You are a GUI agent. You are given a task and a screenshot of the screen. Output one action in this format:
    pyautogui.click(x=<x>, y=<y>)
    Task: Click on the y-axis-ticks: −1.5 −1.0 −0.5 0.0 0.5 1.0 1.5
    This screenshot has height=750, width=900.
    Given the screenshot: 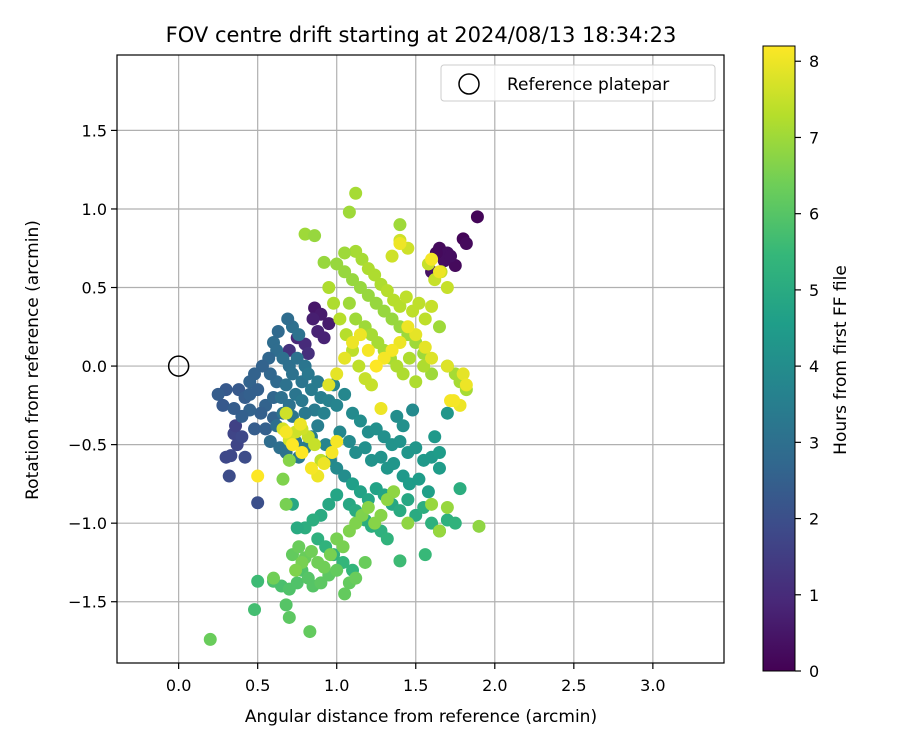 What is the action you would take?
    pyautogui.click(x=92, y=366)
    